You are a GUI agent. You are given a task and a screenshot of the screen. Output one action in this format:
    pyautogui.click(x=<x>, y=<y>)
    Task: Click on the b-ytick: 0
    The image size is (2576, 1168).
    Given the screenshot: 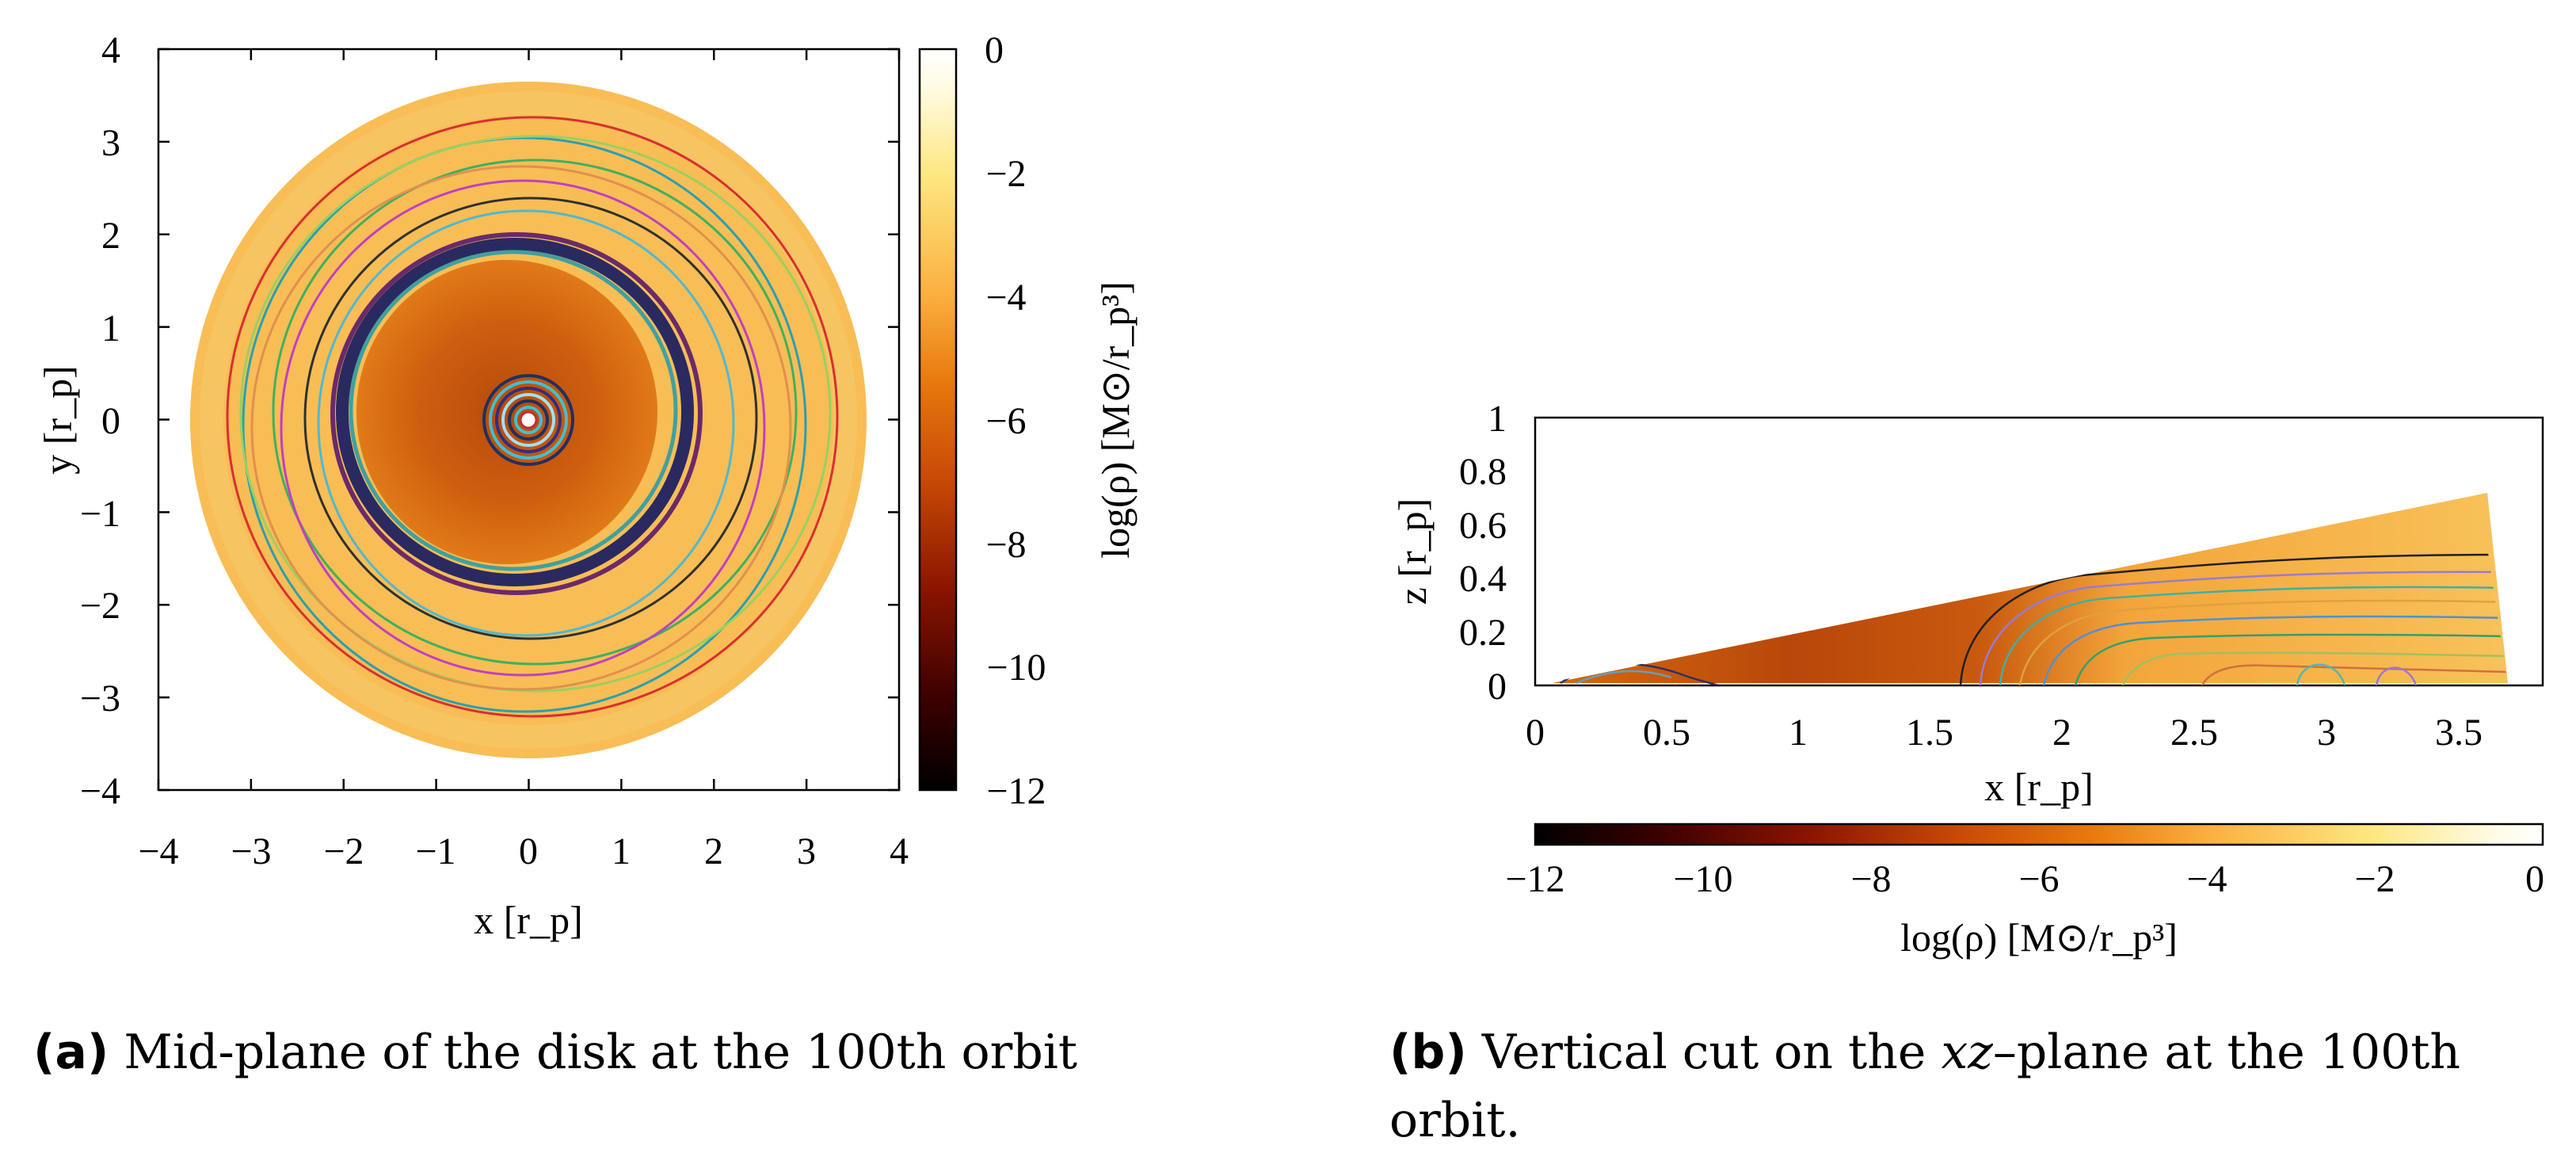 What is the action you would take?
    pyautogui.click(x=1498, y=687)
    